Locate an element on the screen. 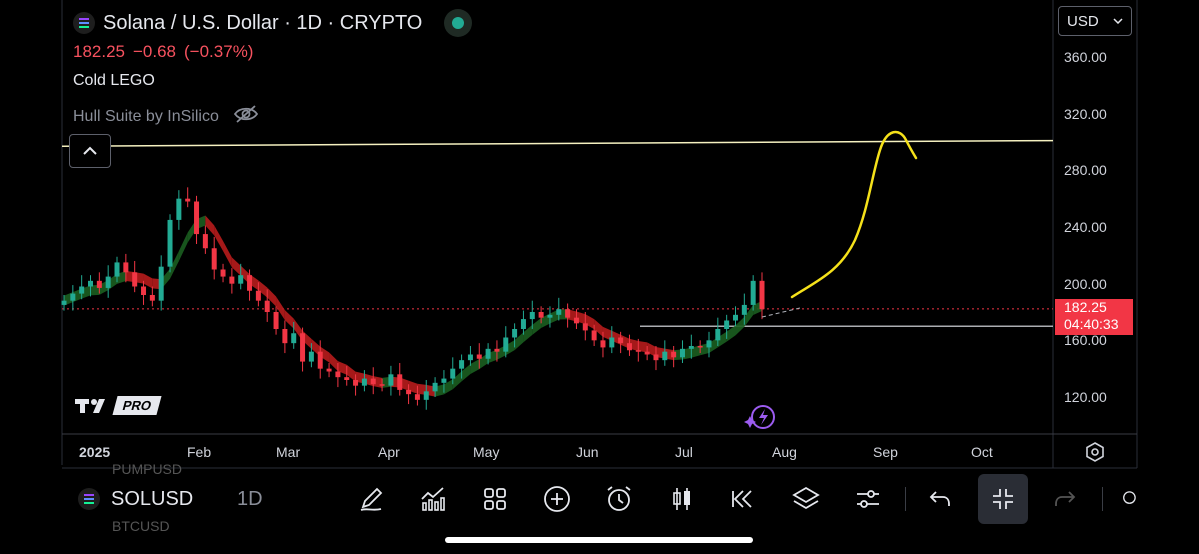  redo-button is located at coordinates (1065, 499).